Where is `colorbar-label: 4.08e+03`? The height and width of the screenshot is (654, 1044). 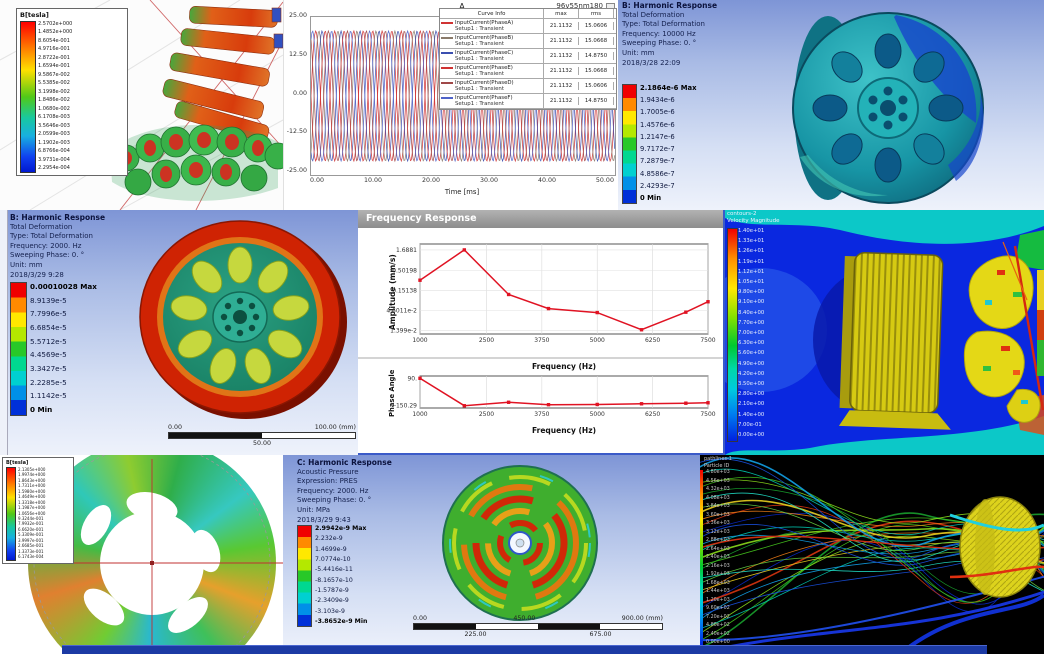 colorbar-label: 4.08e+03 is located at coordinates (718, 498).